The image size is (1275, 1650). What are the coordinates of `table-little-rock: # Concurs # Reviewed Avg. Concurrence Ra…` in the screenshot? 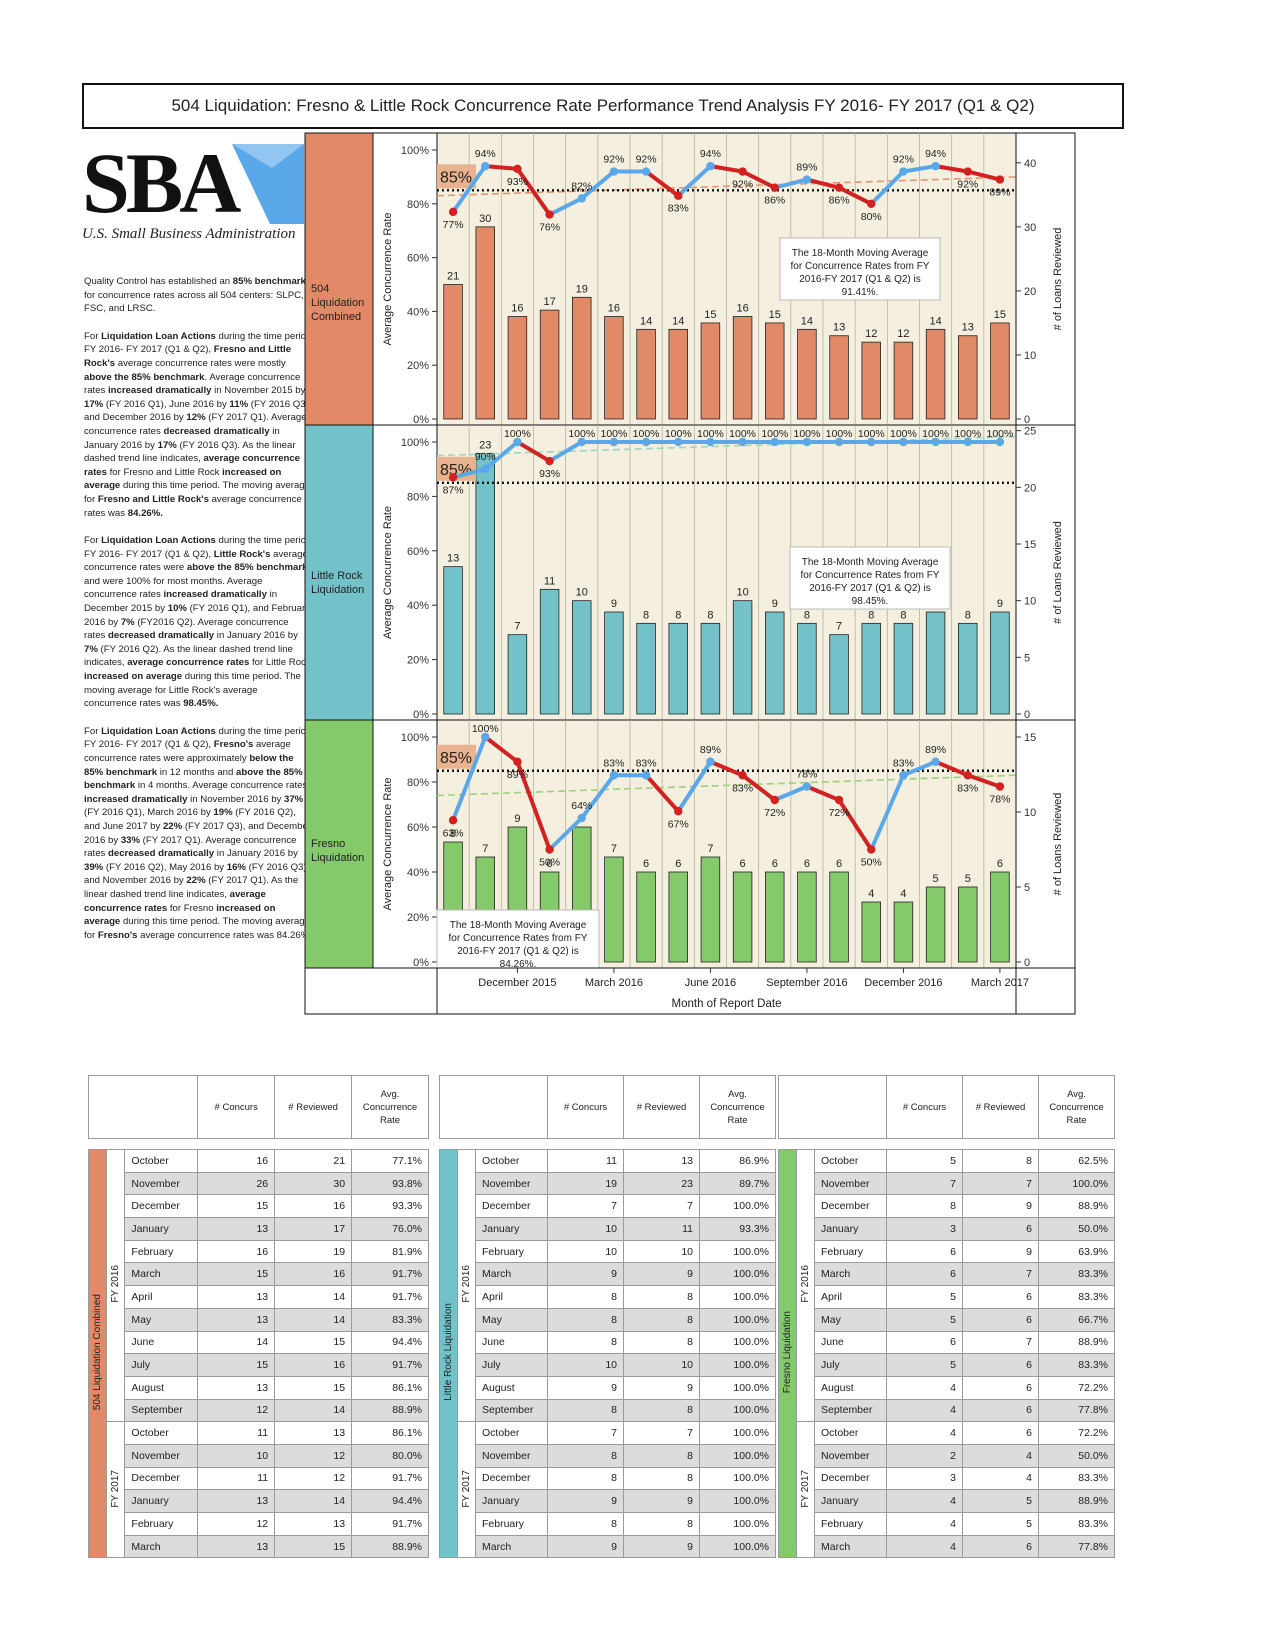 It's located at (607, 1317).